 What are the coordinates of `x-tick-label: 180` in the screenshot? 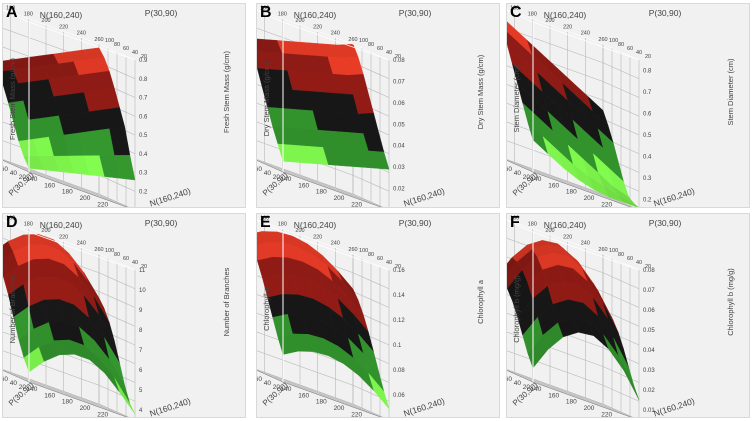 It's located at (321, 192).